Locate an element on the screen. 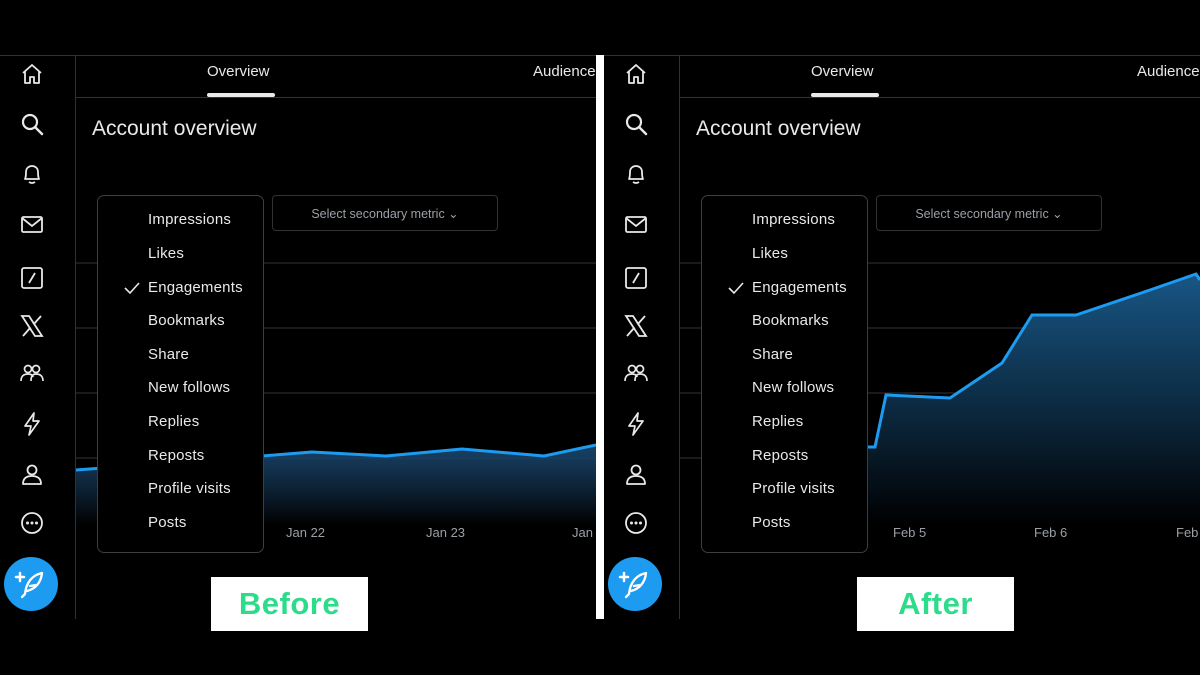 This screenshot has width=1200, height=675. before-badge: Before is located at coordinates (289, 604).